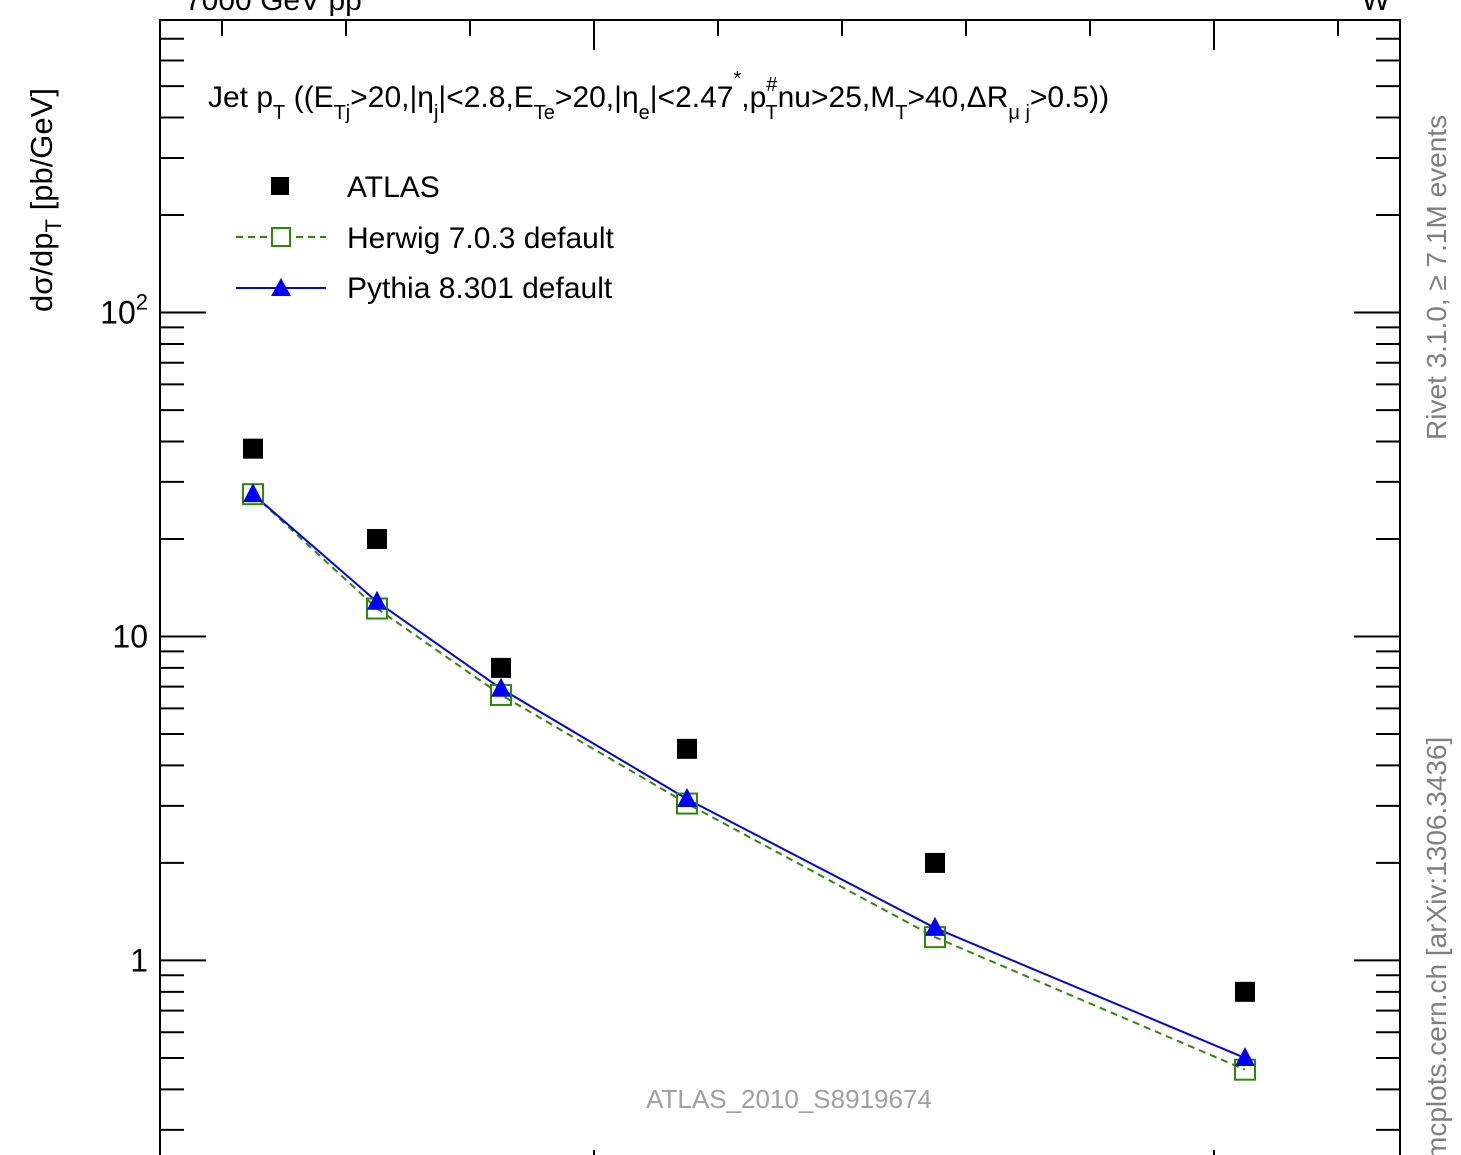 The height and width of the screenshot is (1155, 1461). Describe the element at coordinates (53, 225) in the screenshot. I see `ylabel-sub: T` at that location.